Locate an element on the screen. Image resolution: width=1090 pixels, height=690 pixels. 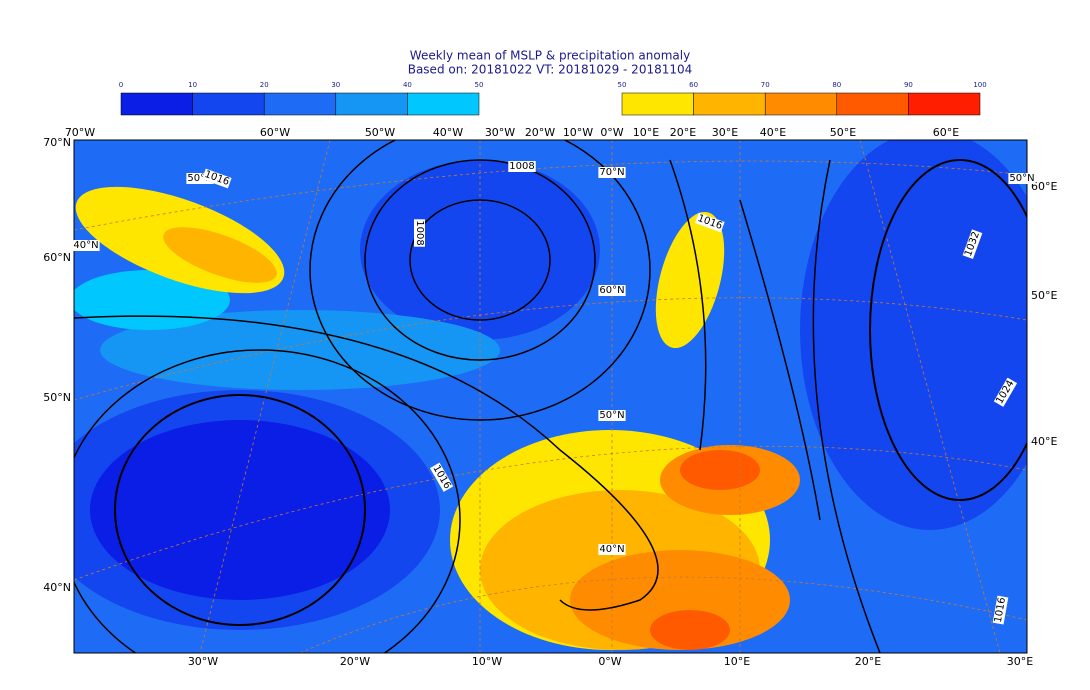
graticule-label: 60°N is located at coordinates (611, 290).